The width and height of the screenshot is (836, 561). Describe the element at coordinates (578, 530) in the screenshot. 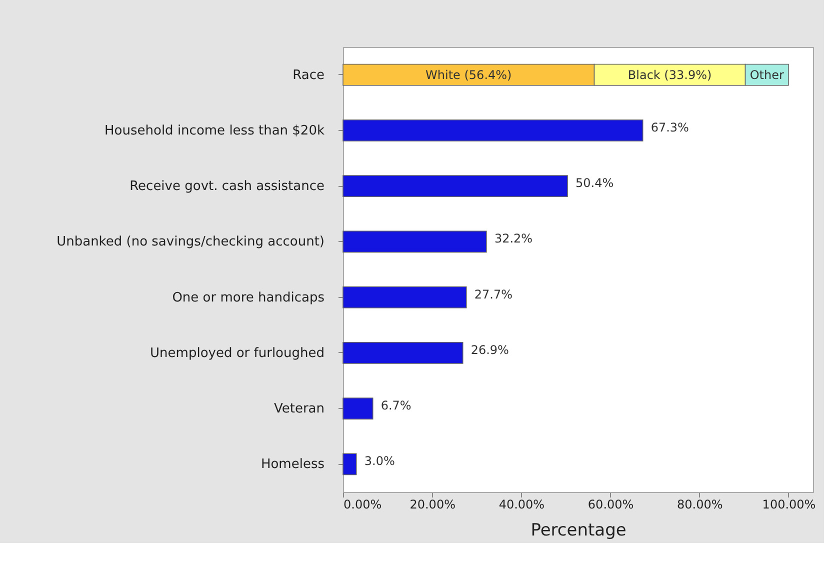

I see `x-axis-title: Percentage` at that location.